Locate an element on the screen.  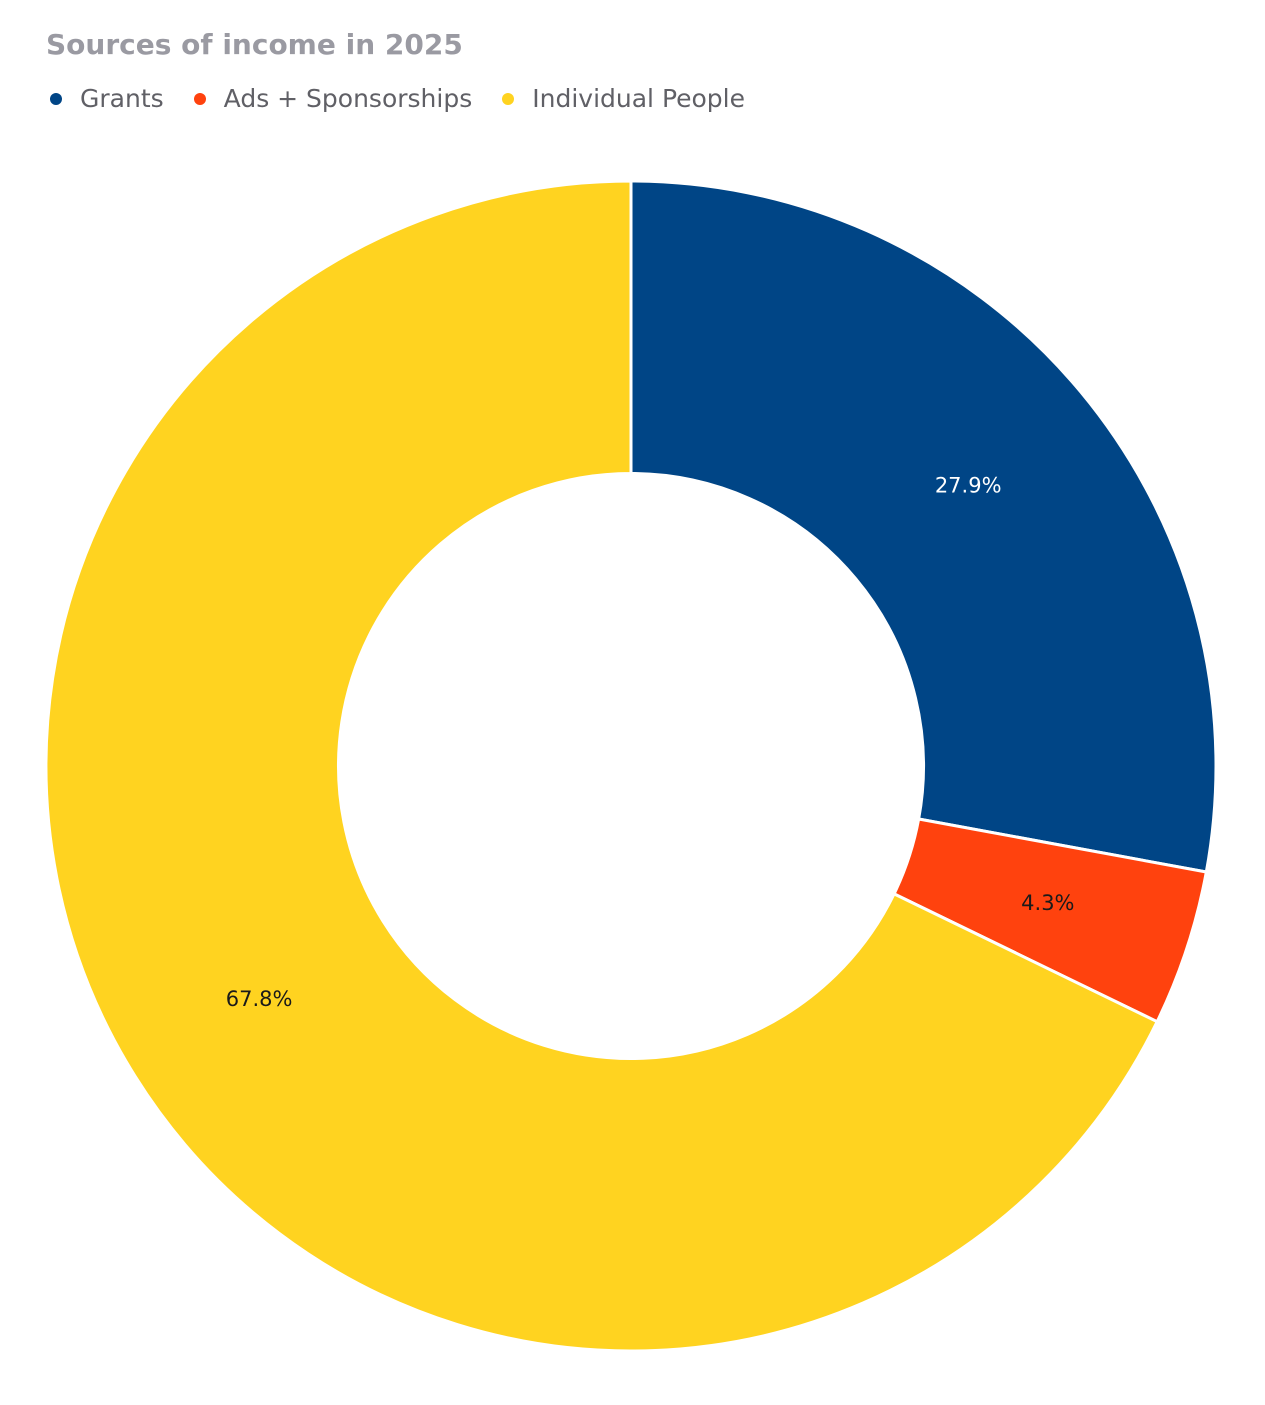
legend-item-individual-people: Individual People is located at coordinates (623, 98).